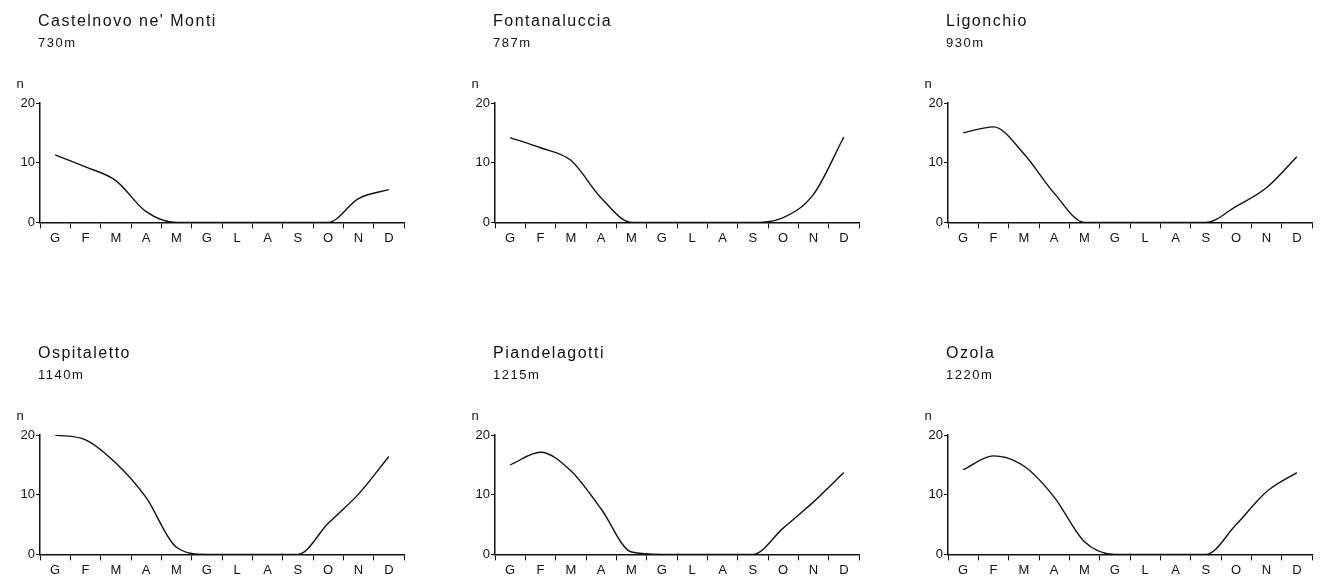 The height and width of the screenshot is (582, 1320). I want to click on chart-title: Ozola, so click(971, 353).